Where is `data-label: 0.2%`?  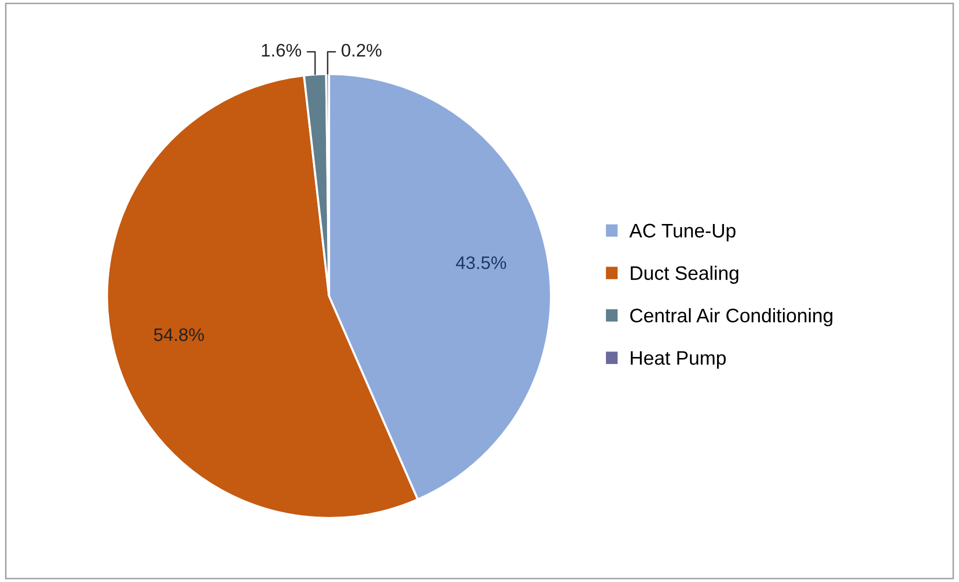
data-label: 0.2% is located at coordinates (362, 50).